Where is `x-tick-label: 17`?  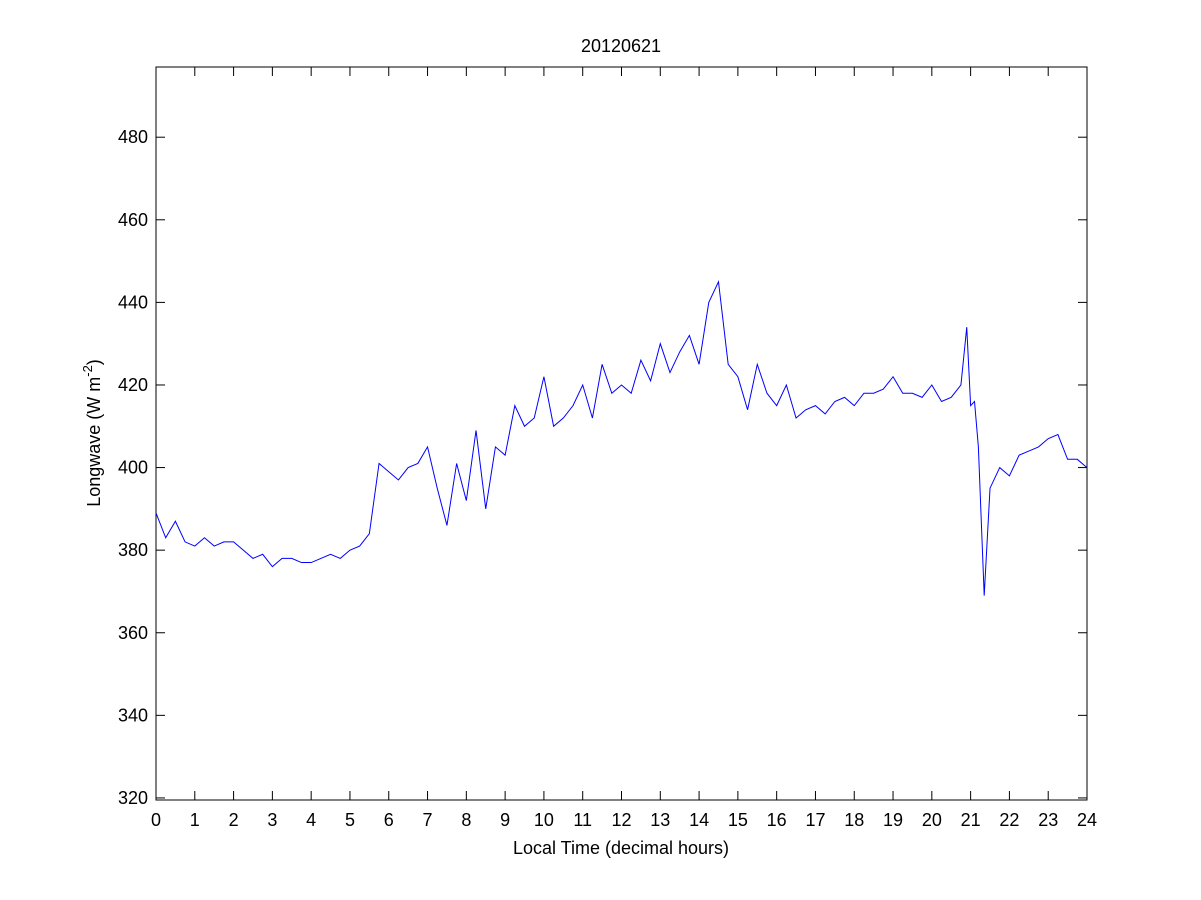 x-tick-label: 17 is located at coordinates (815, 820).